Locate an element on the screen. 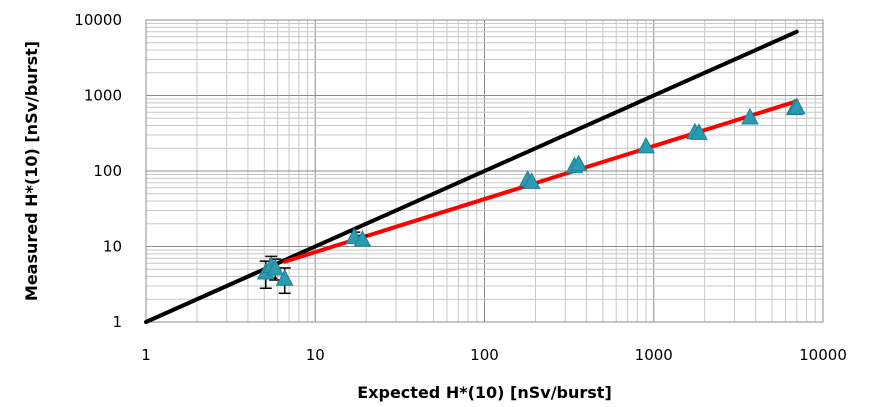 The width and height of the screenshot is (873, 407). x-axis-tick-labels: 1 10 100 1000 10000 is located at coordinates (494, 355).